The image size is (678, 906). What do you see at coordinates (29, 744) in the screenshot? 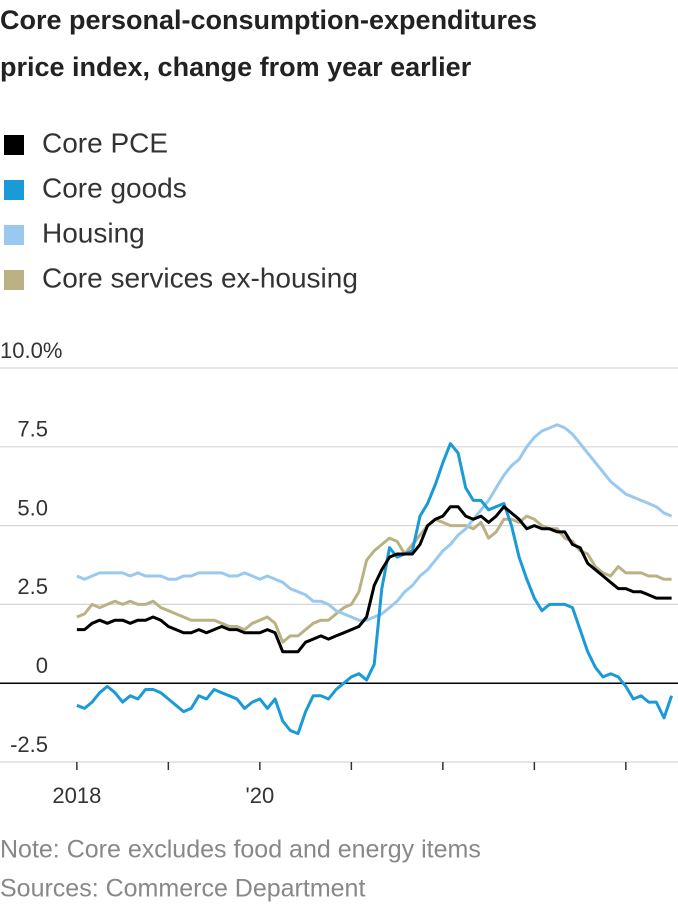
I see `y-tick-label: -2.5` at bounding box center [29, 744].